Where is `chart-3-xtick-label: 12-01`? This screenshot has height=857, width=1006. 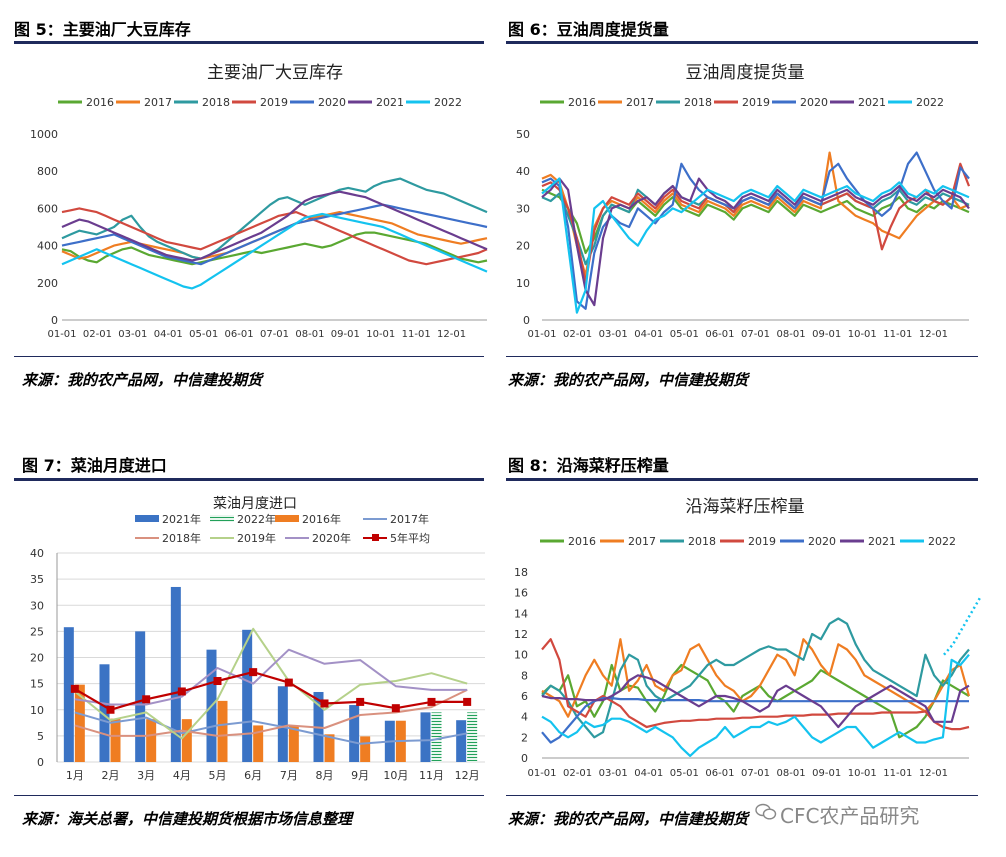
chart-3-xtick-label: 12-01 is located at coordinates (933, 773).